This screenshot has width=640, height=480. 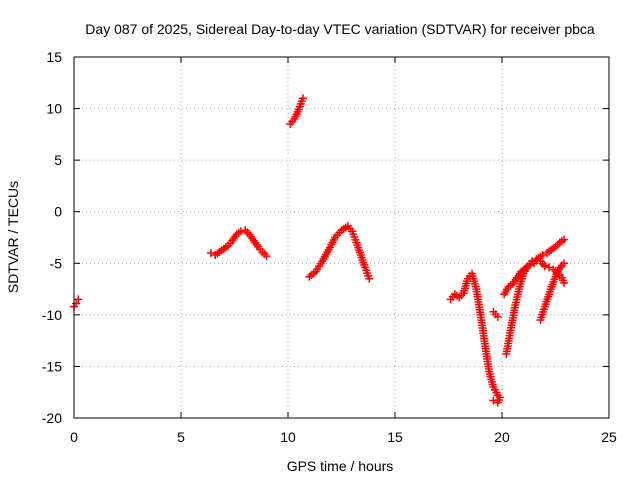 What do you see at coordinates (54, 57) in the screenshot?
I see `y-tick-label: 15` at bounding box center [54, 57].